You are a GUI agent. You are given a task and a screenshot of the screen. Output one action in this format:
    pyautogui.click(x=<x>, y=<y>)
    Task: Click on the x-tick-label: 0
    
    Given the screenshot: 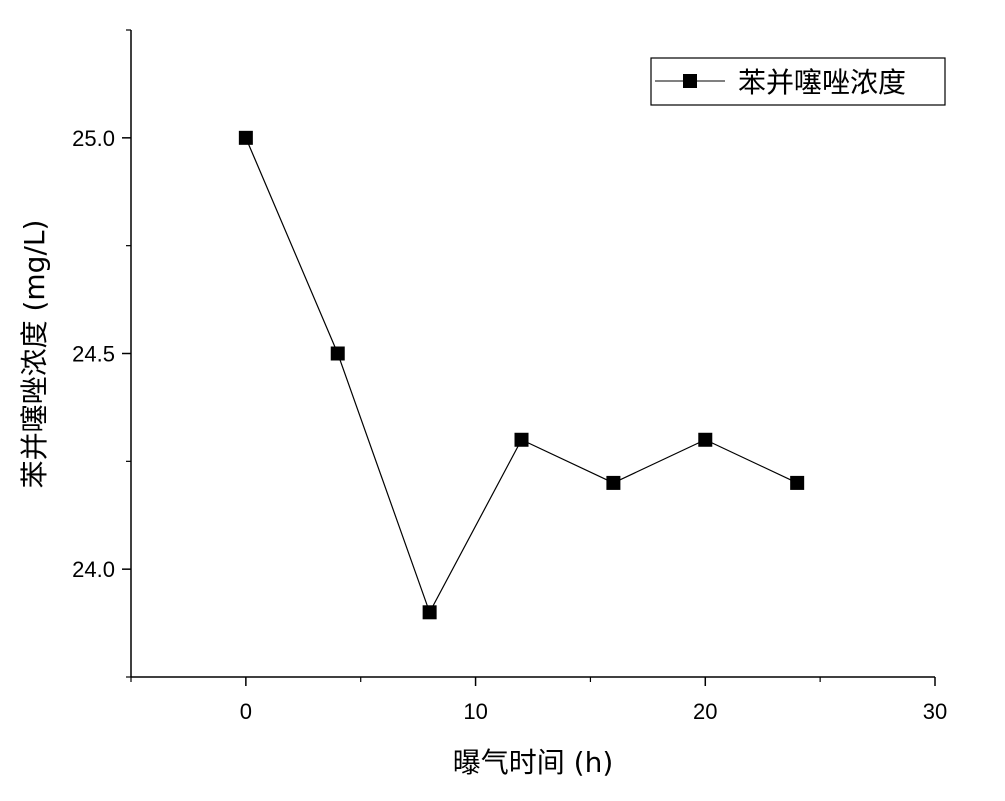 What is the action you would take?
    pyautogui.click(x=246, y=711)
    